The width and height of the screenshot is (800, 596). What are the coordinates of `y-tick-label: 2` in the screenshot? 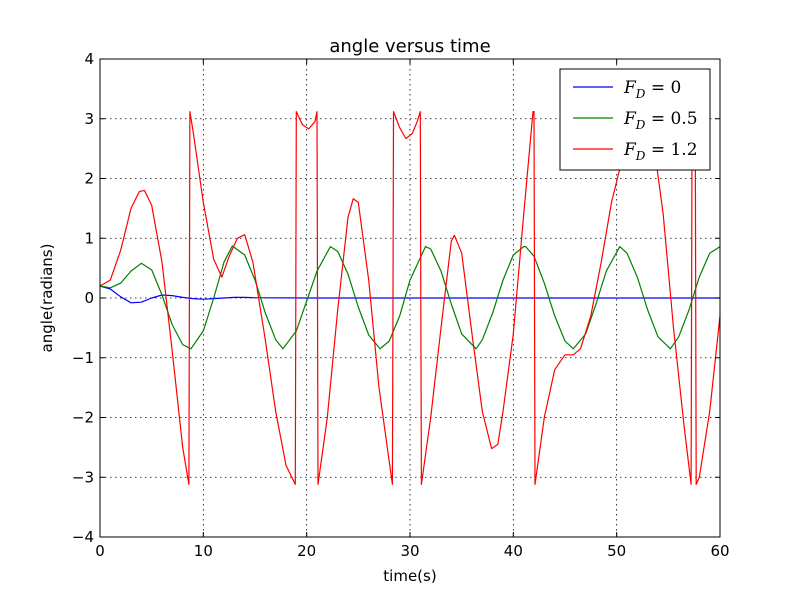 It's located at (89, 179).